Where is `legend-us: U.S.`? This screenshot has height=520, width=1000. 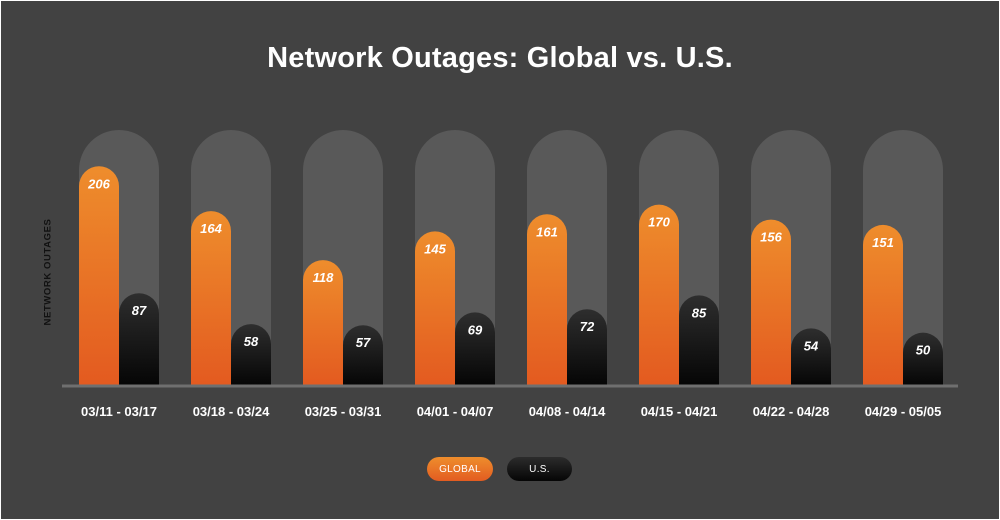 legend-us: U.S. is located at coordinates (539, 469).